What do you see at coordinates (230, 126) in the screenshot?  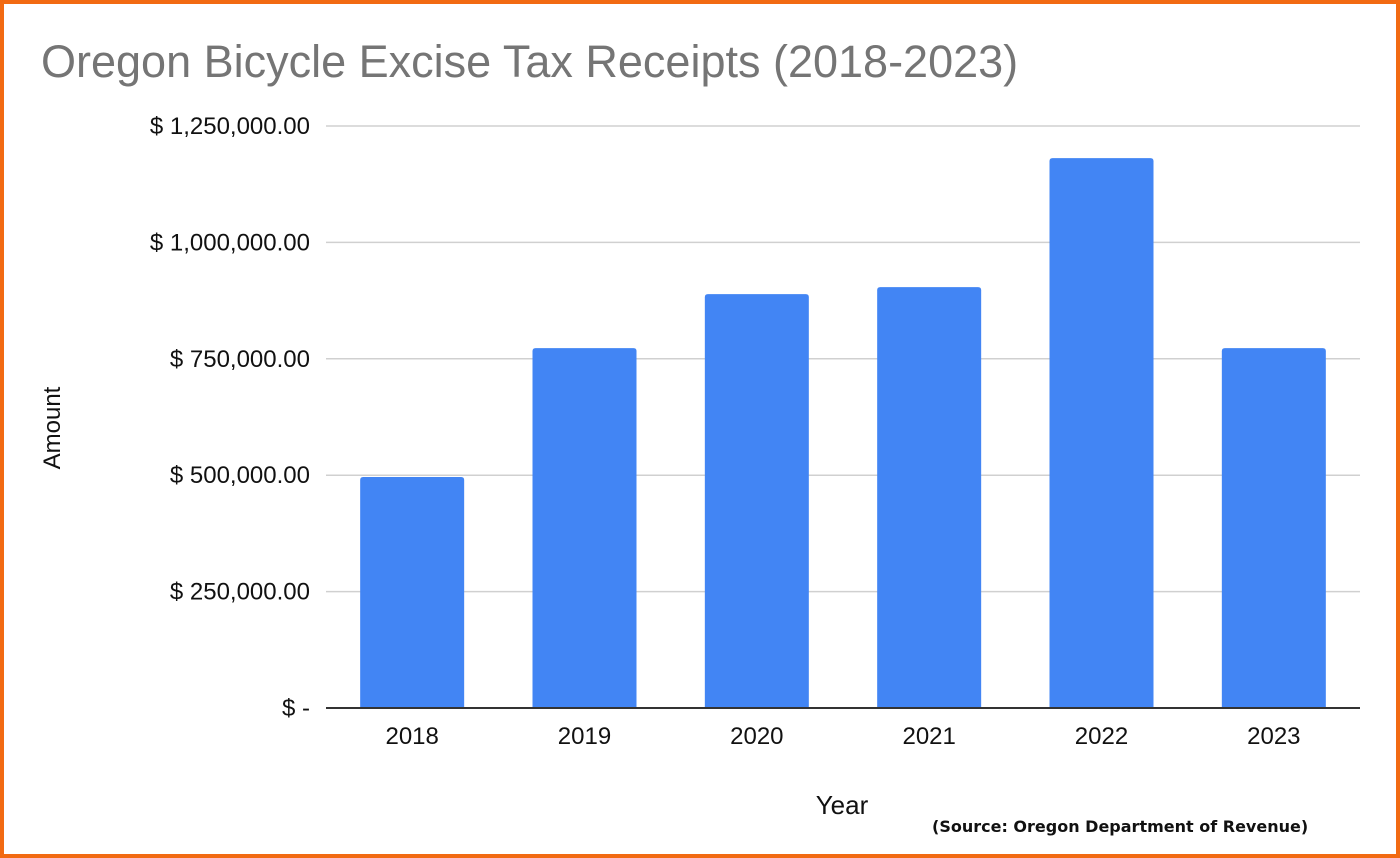 I see `y-tick-label: $ 1,250,000.00` at bounding box center [230, 126].